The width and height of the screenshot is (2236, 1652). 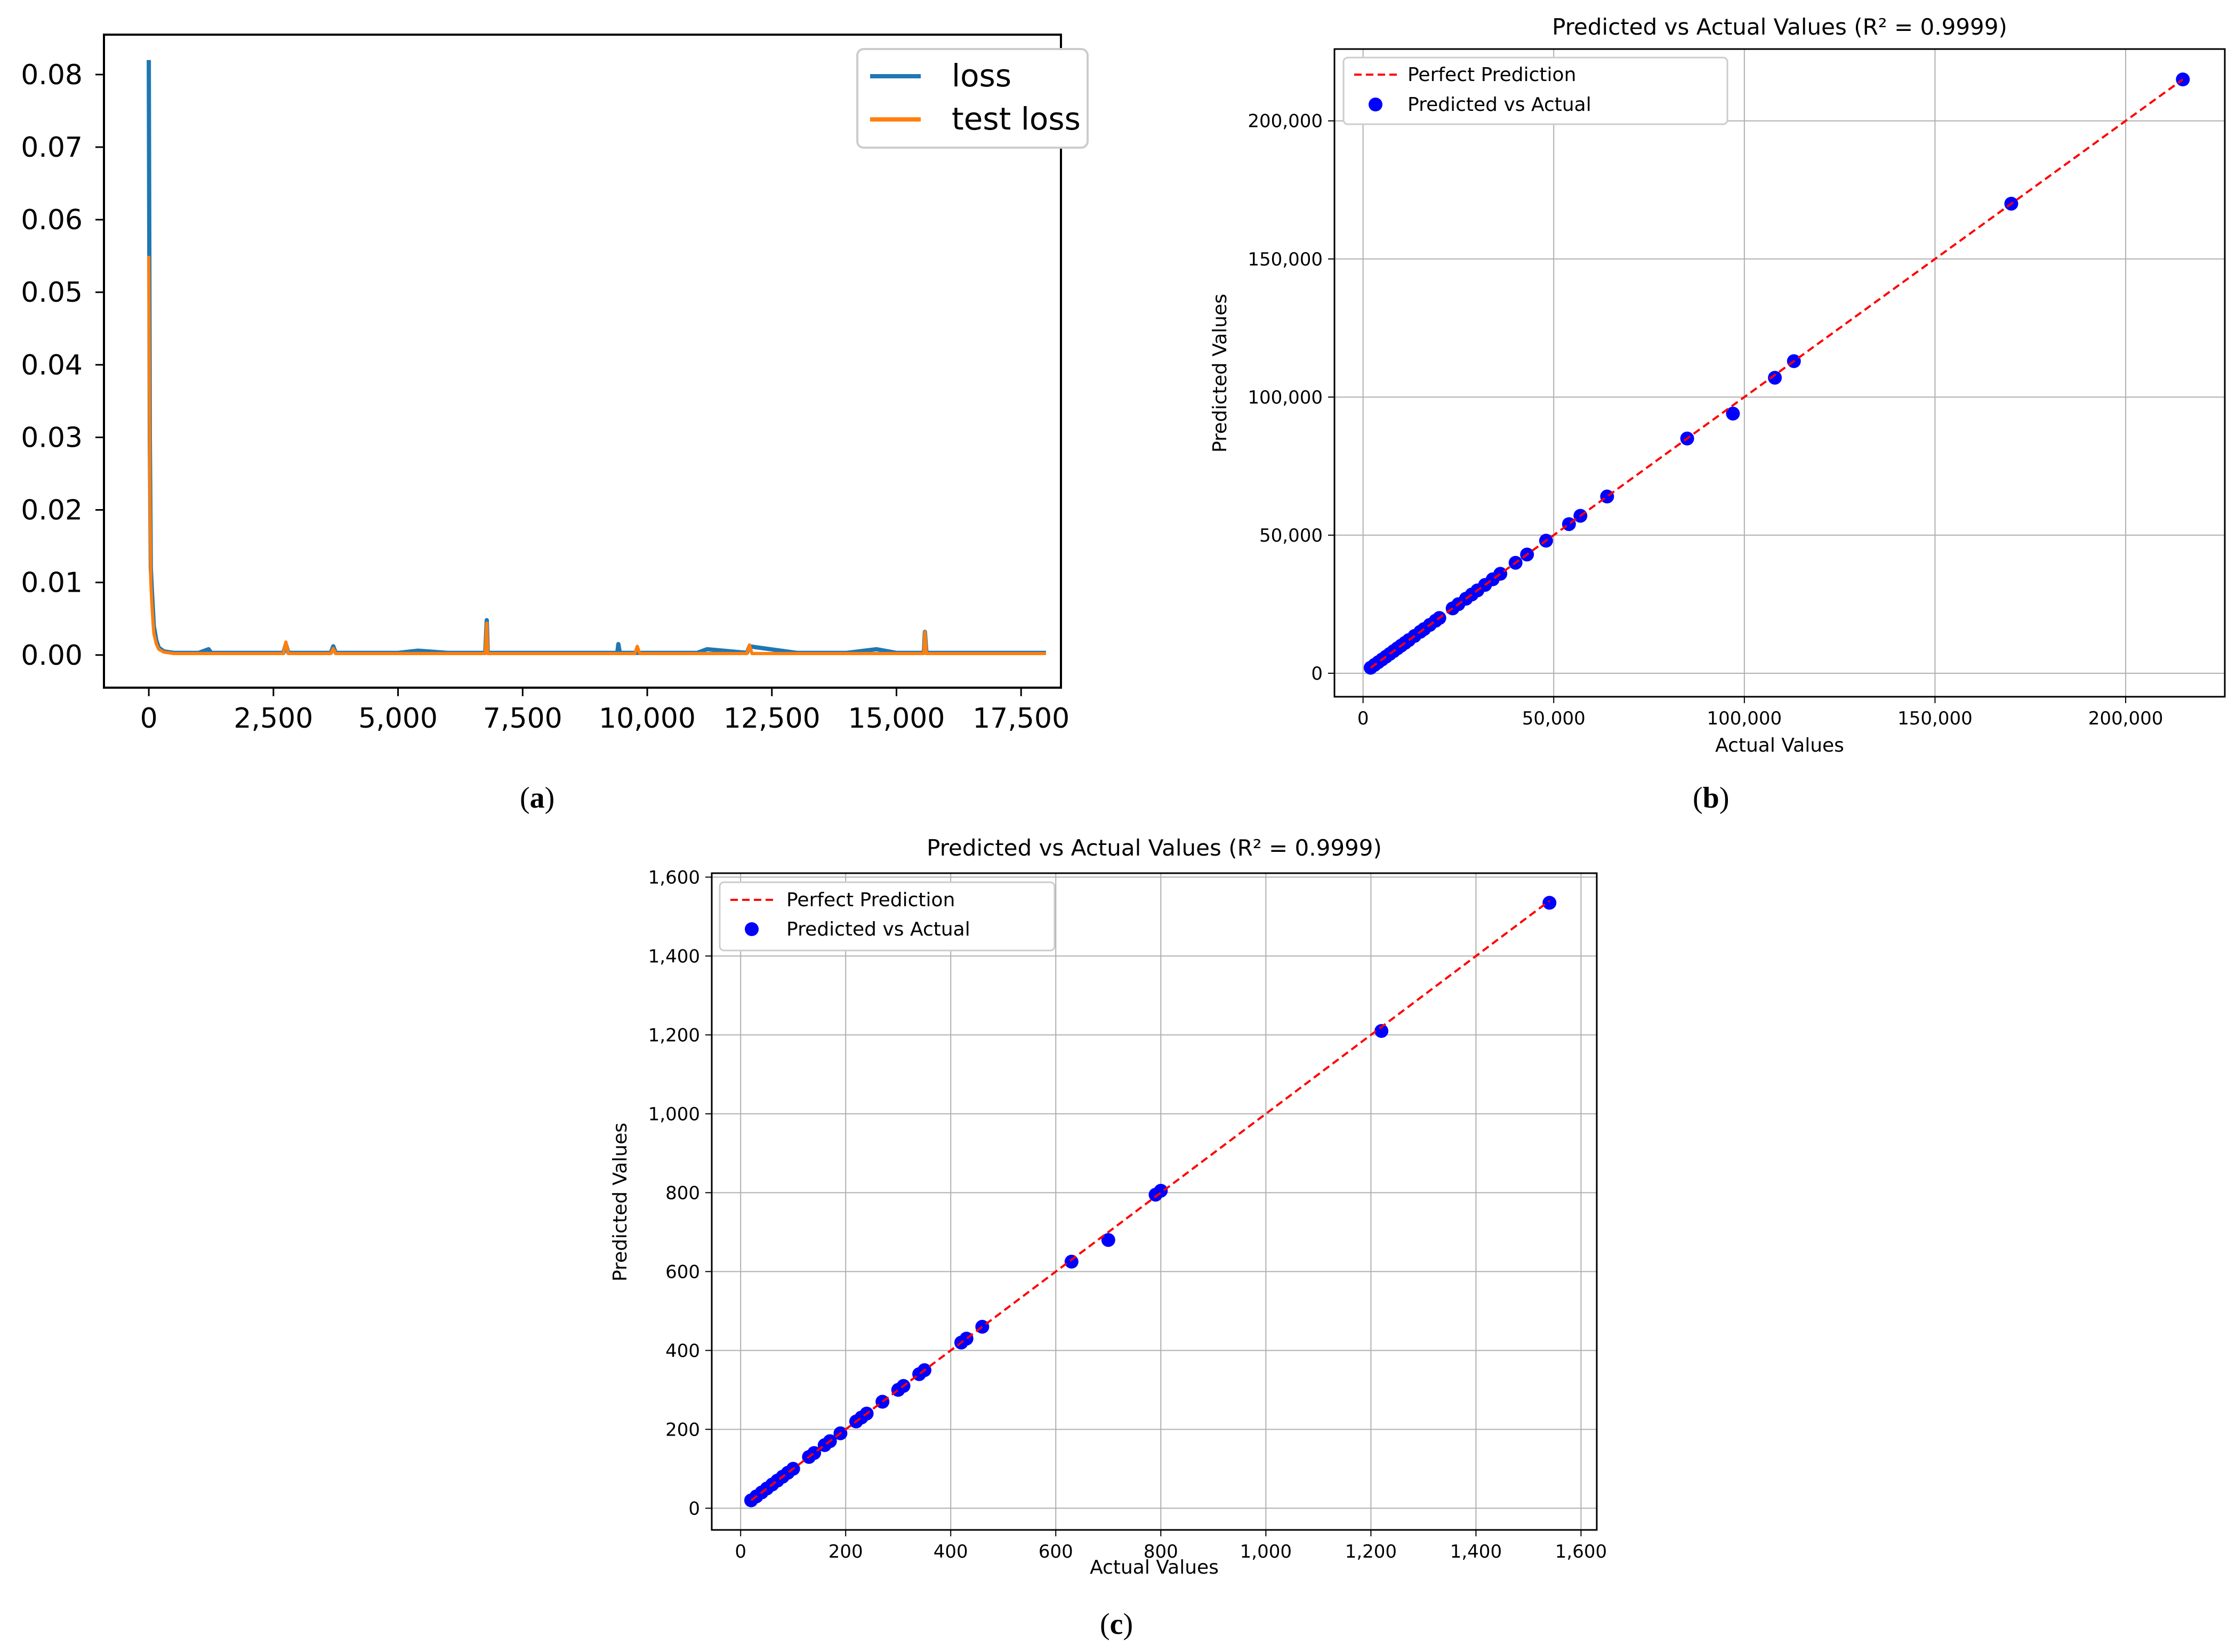 What do you see at coordinates (647, 719) in the screenshot?
I see `x-tick-label: 10,000` at bounding box center [647, 719].